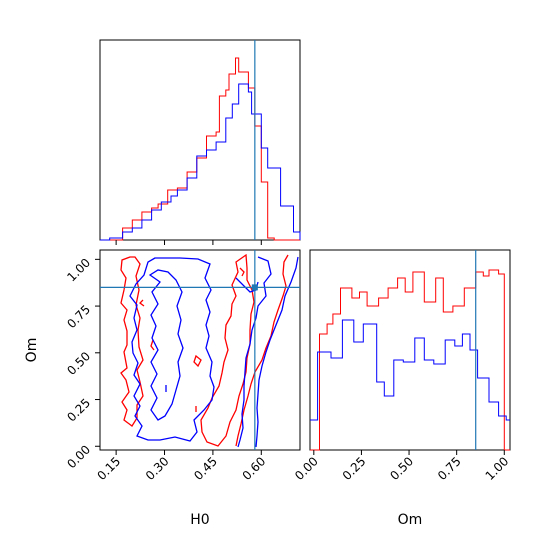 The height and width of the screenshot is (550, 550). Describe the element at coordinates (78, 410) in the screenshot. I see `om-y-tick-label-2: 0.25` at that location.